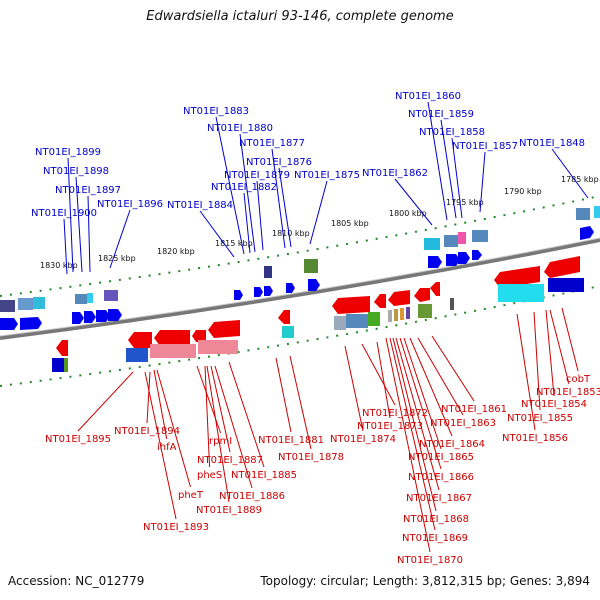 The image size is (600, 600). I want to click on gene-label-nt01ei-1897: NT01EI_1897, so click(88, 229).